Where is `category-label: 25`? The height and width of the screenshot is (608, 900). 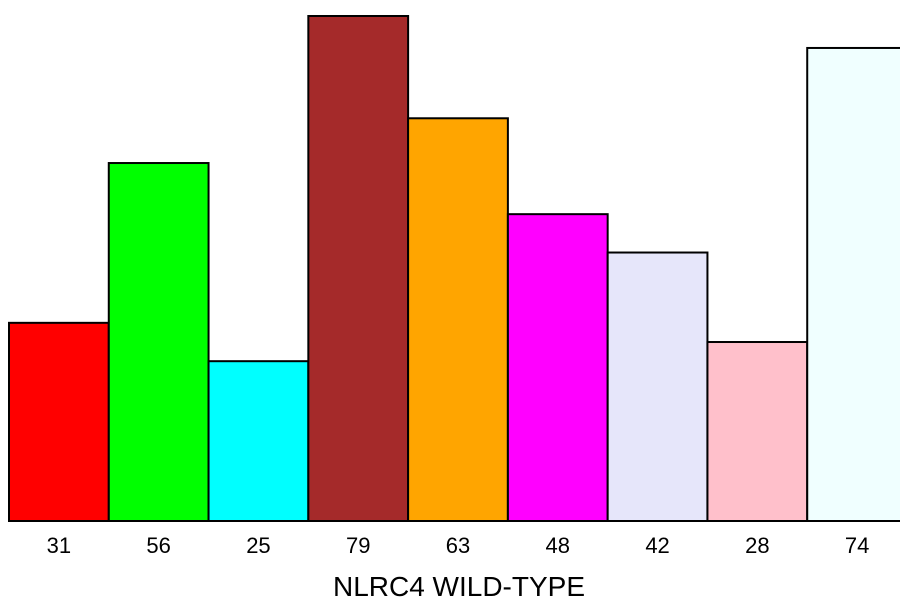 category-label: 25 is located at coordinates (258, 545).